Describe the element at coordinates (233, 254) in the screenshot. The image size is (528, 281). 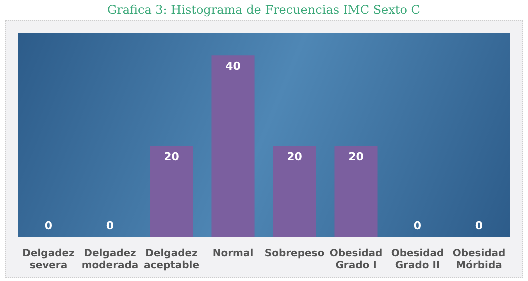
I see `x-tick-label: Normal` at that location.